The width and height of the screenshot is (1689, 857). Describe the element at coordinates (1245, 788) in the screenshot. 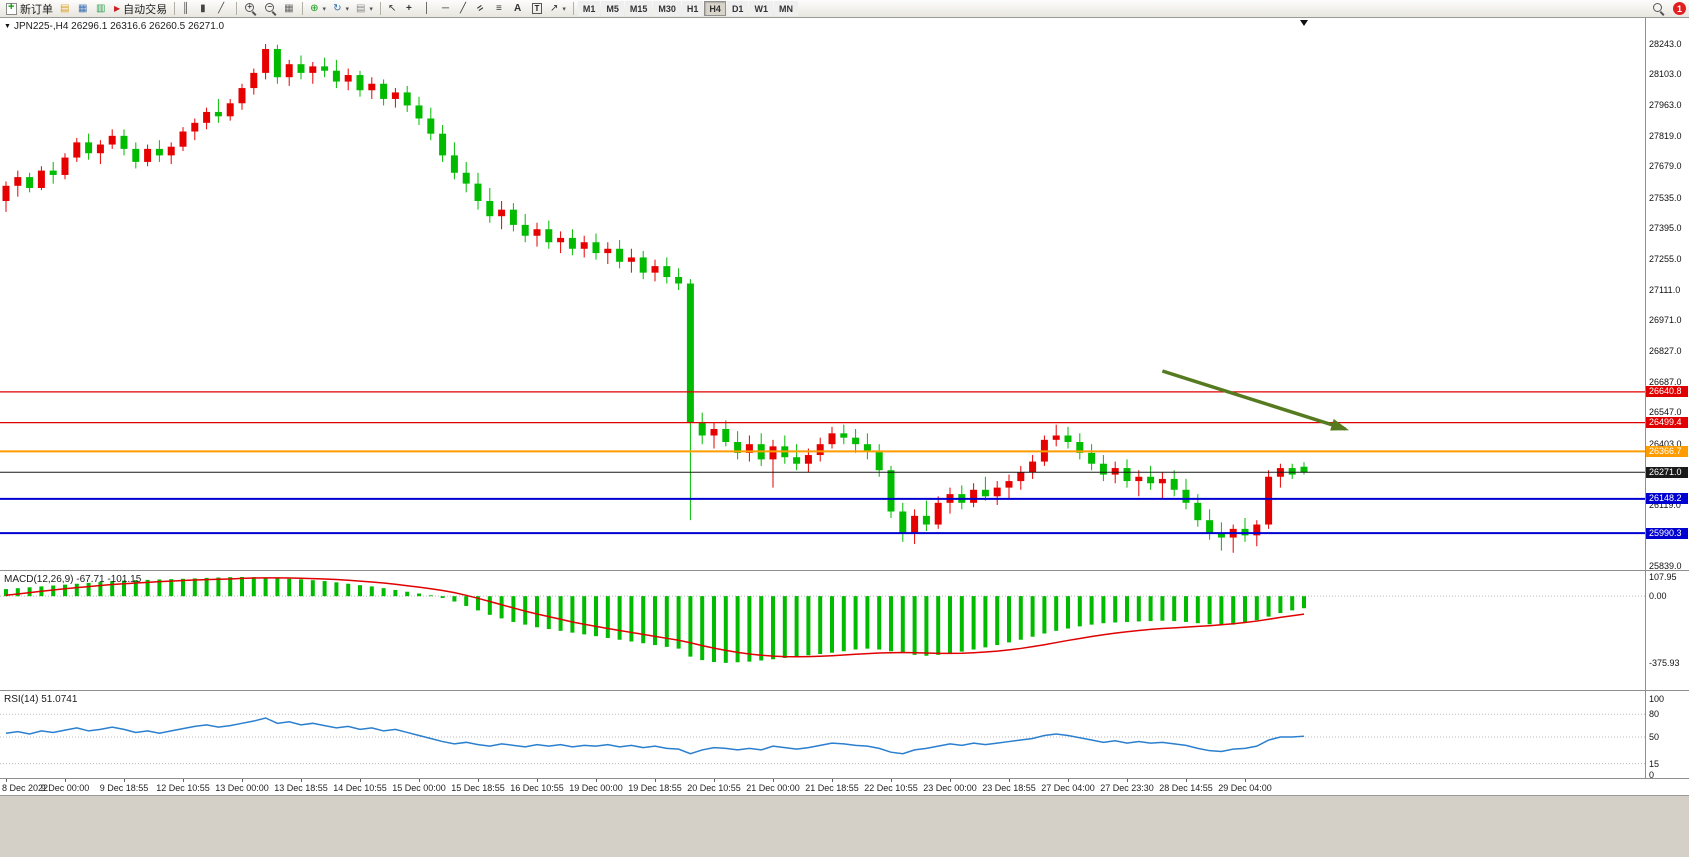

I see `time-axis-label: 29 Dec 04:00` at that location.